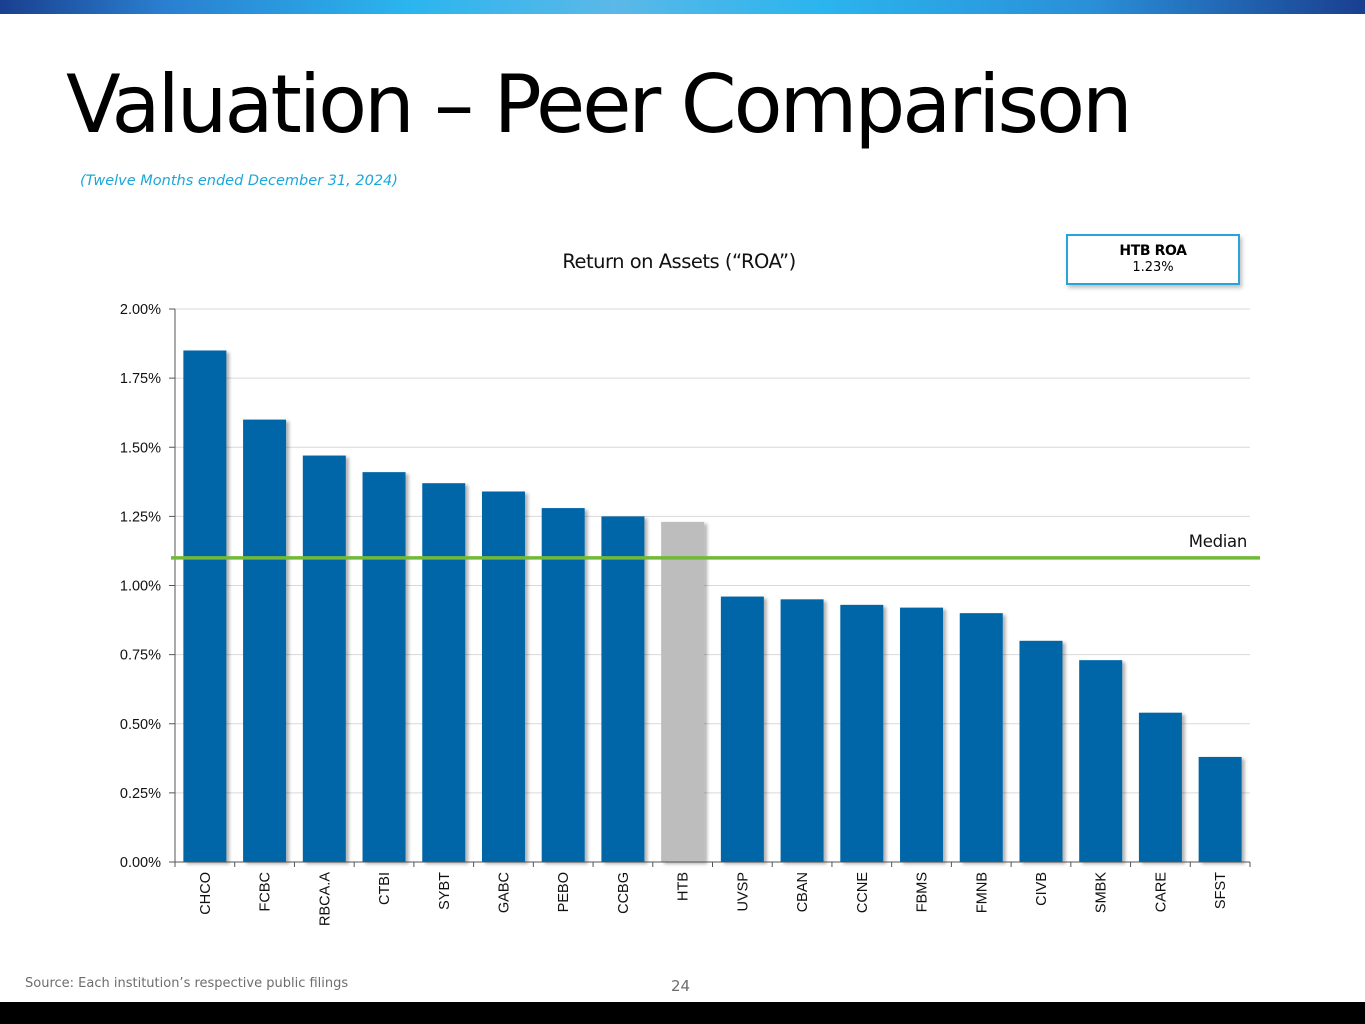 This screenshot has width=1365, height=1024. I want to click on bar-fmnb, so click(981, 737).